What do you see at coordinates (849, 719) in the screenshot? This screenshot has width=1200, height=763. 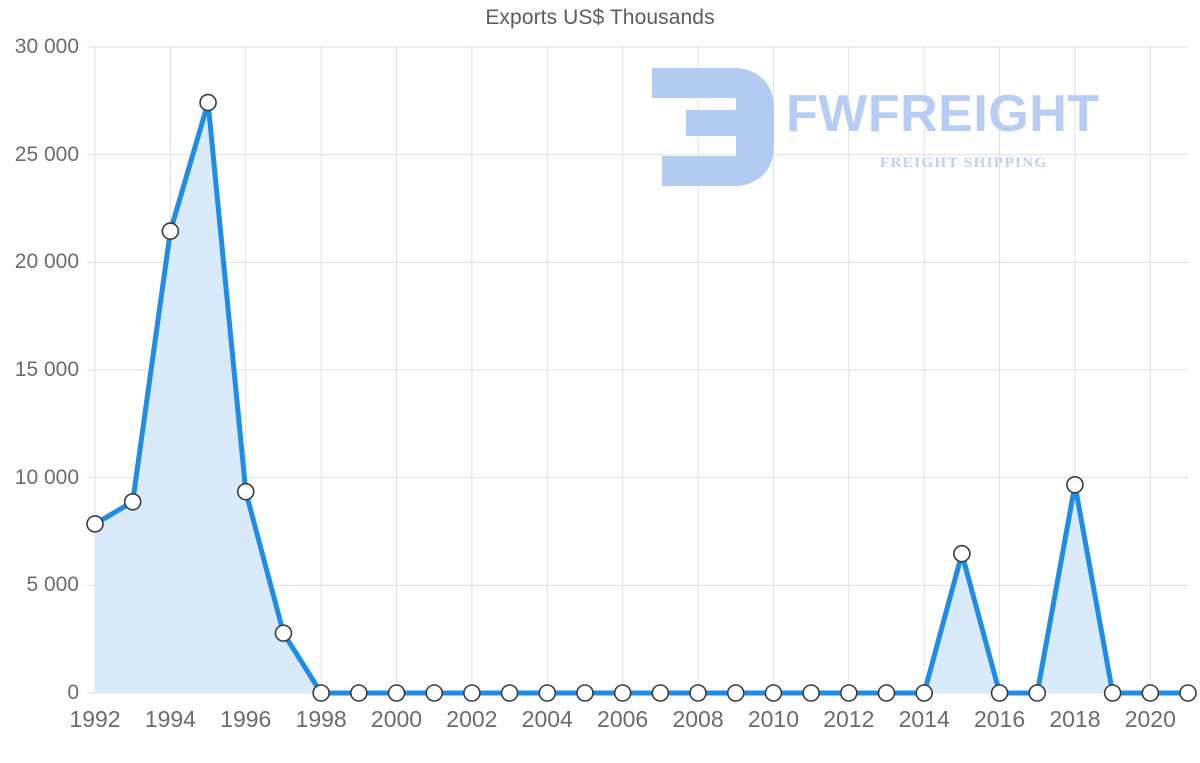 I see `x-axis-tick-label: 2012` at bounding box center [849, 719].